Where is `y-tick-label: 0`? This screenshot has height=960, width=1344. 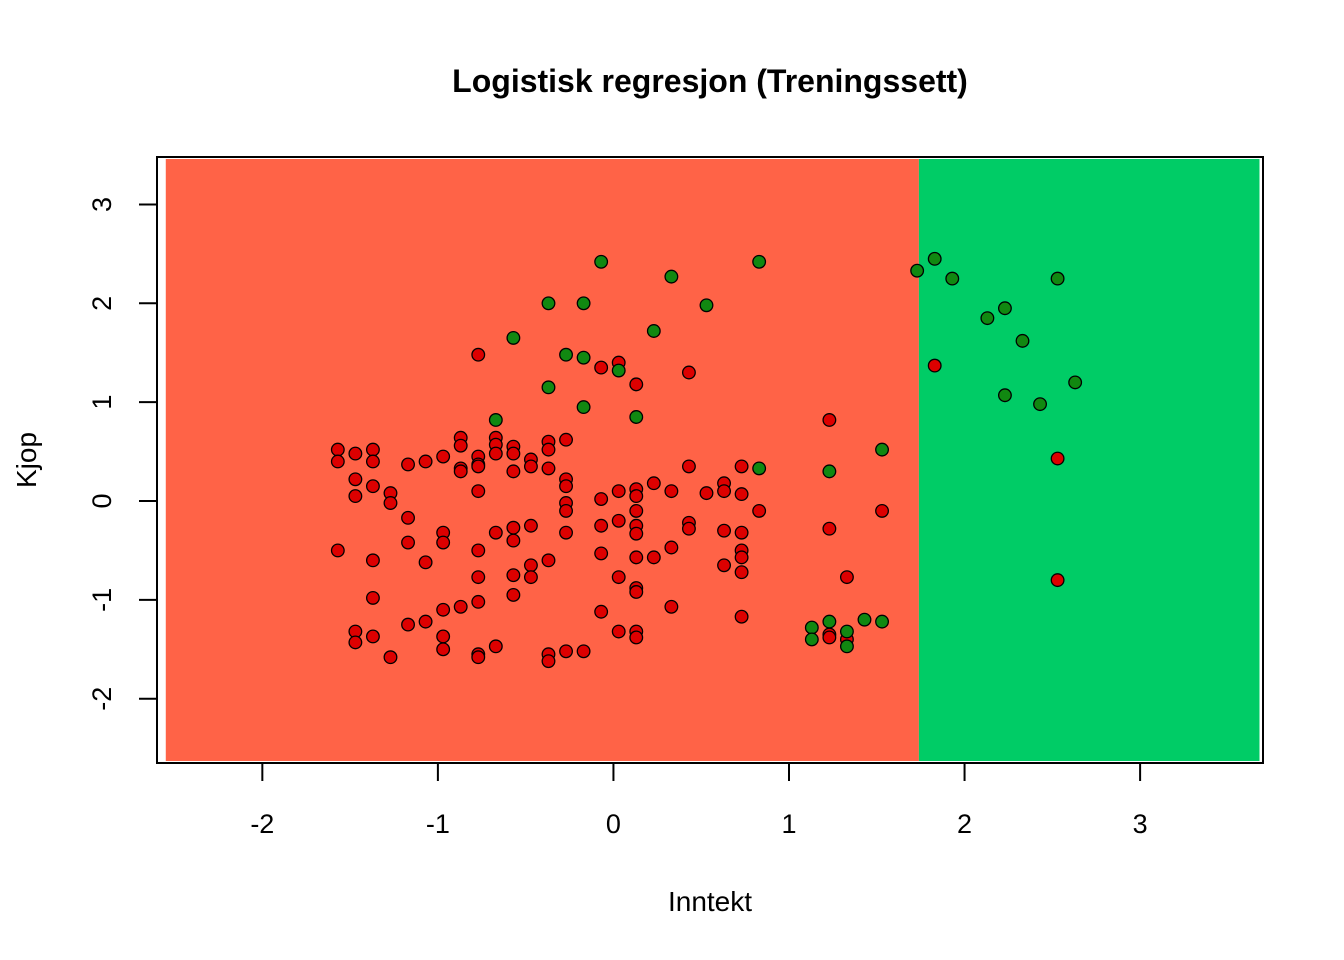
y-tick-label: 0 is located at coordinates (102, 501).